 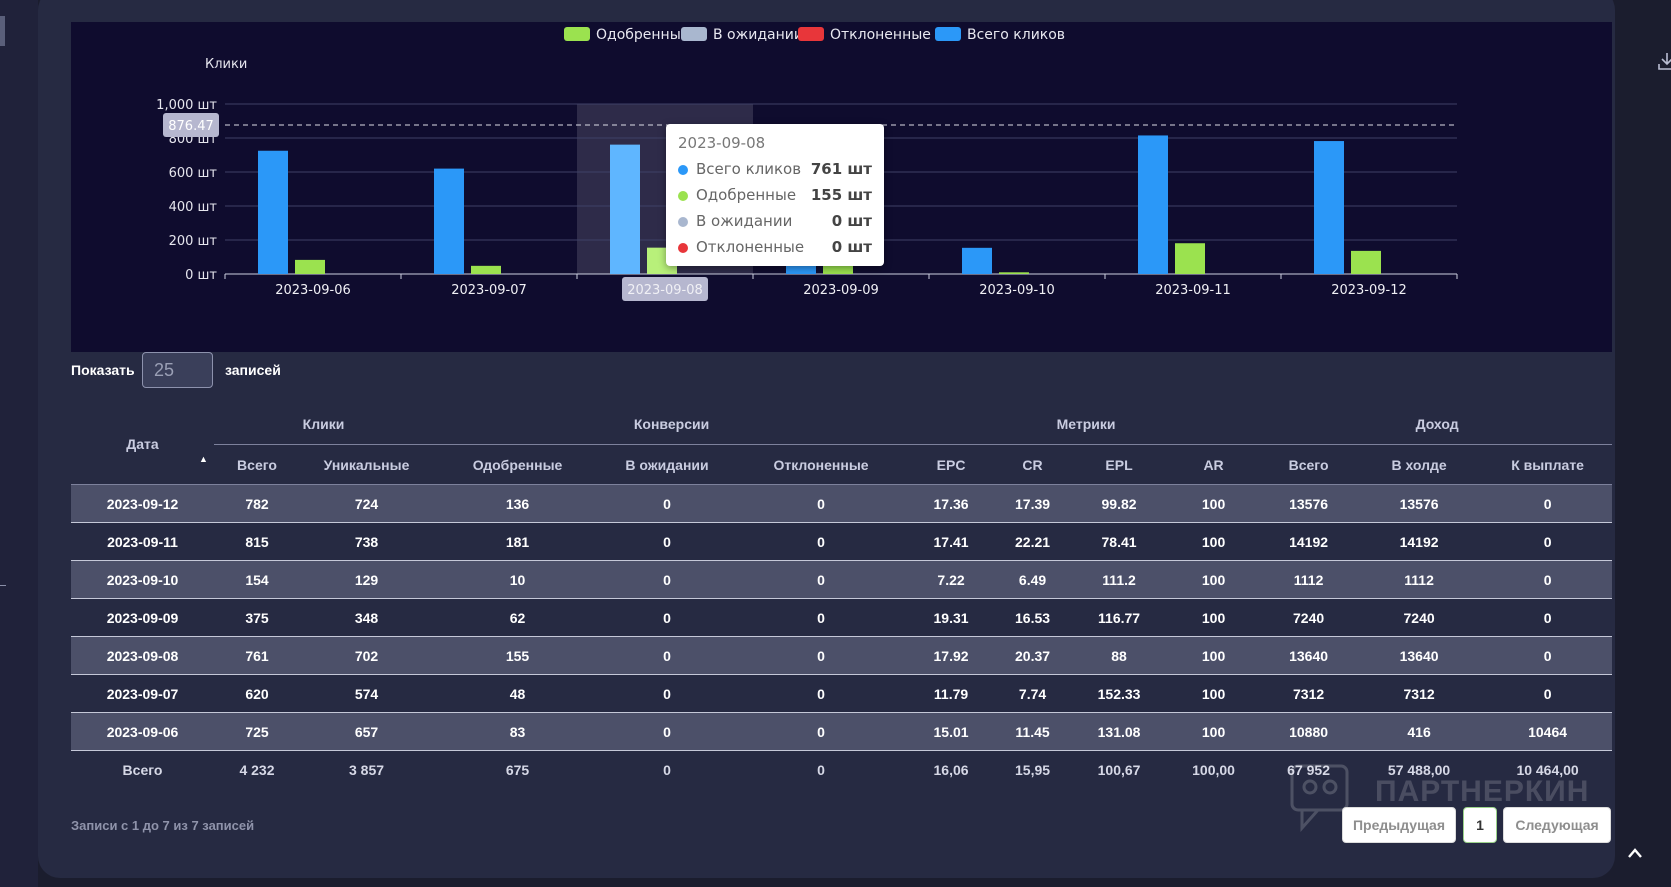 What do you see at coordinates (1548, 731) in the screenshot?
I see `income-payout-cell: 10464` at bounding box center [1548, 731].